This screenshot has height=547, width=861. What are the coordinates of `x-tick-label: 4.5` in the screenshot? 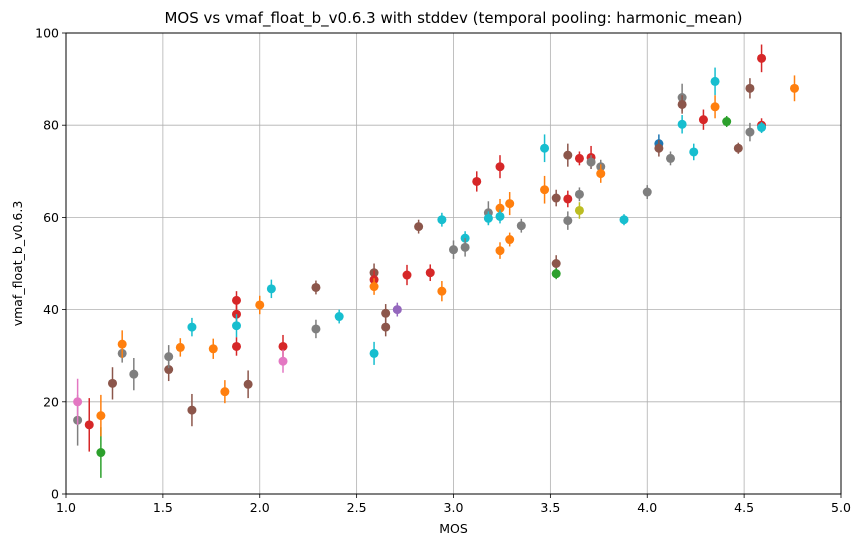 It's located at (744, 507).